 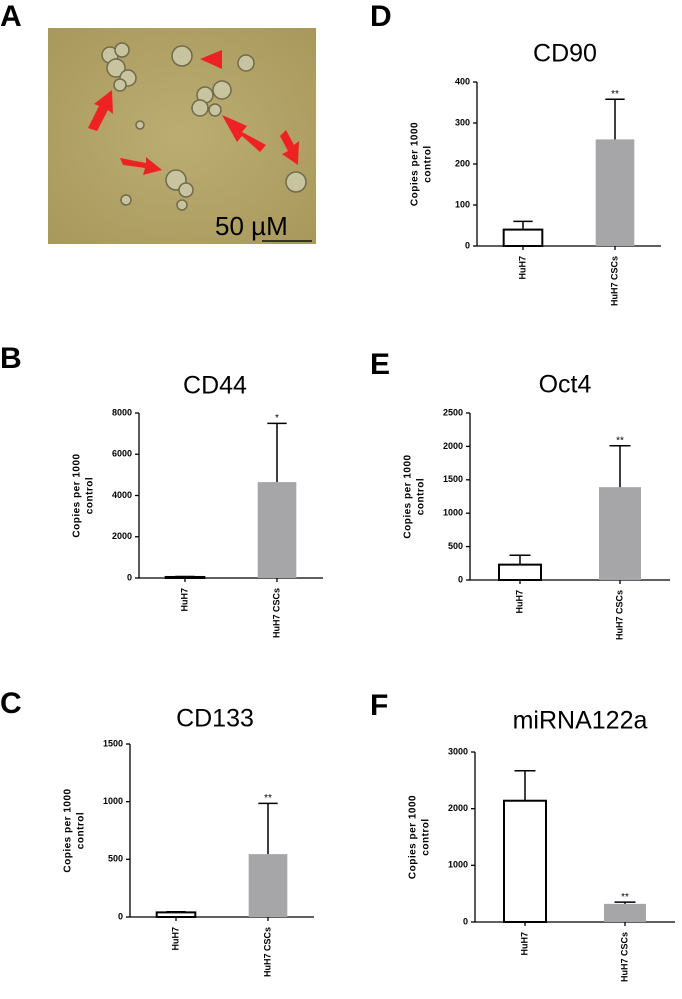 What do you see at coordinates (381, 16) in the screenshot?
I see `panel-letter: D` at bounding box center [381, 16].